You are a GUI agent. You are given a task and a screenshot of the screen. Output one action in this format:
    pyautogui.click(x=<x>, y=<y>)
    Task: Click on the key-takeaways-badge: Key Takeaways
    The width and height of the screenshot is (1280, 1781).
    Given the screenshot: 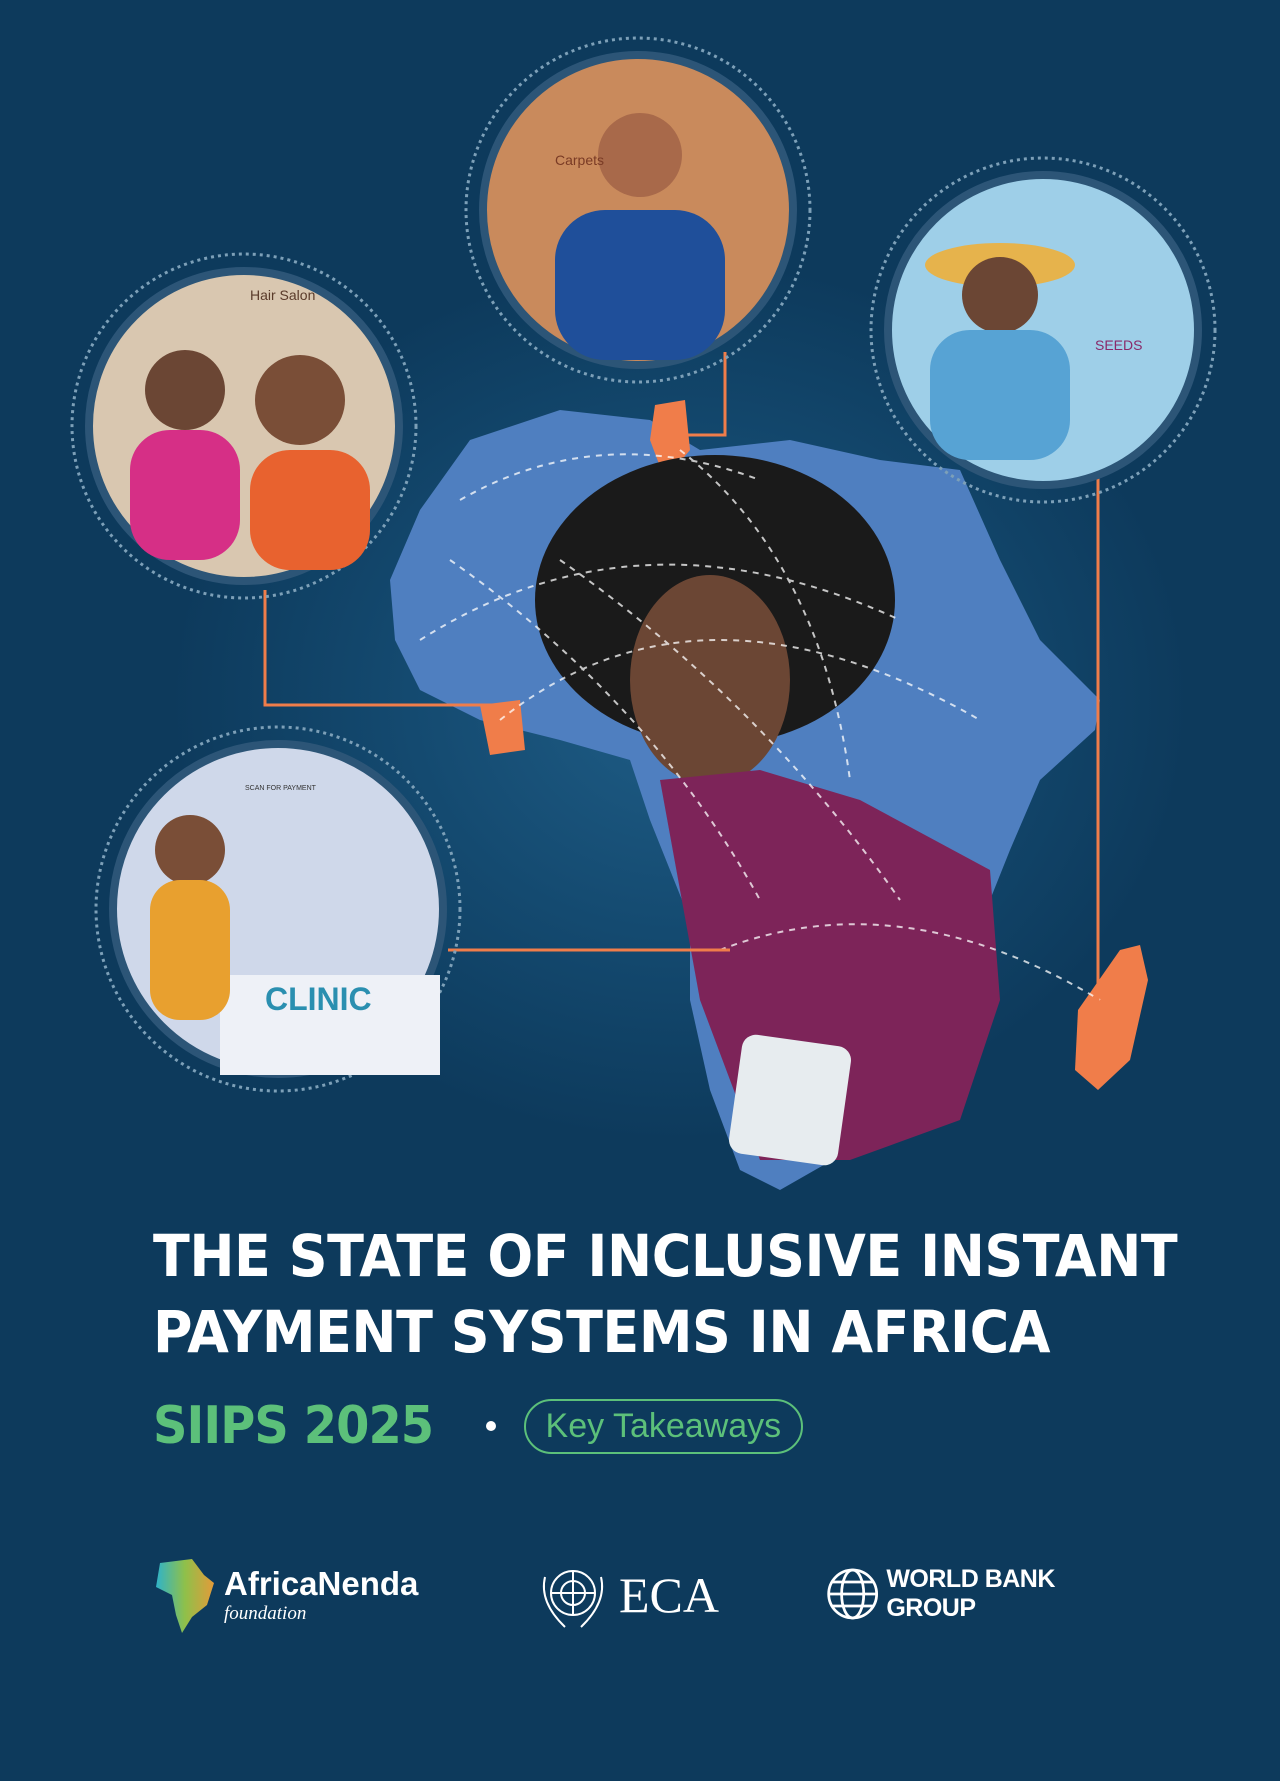 What is the action you would take?
    pyautogui.click(x=663, y=1426)
    